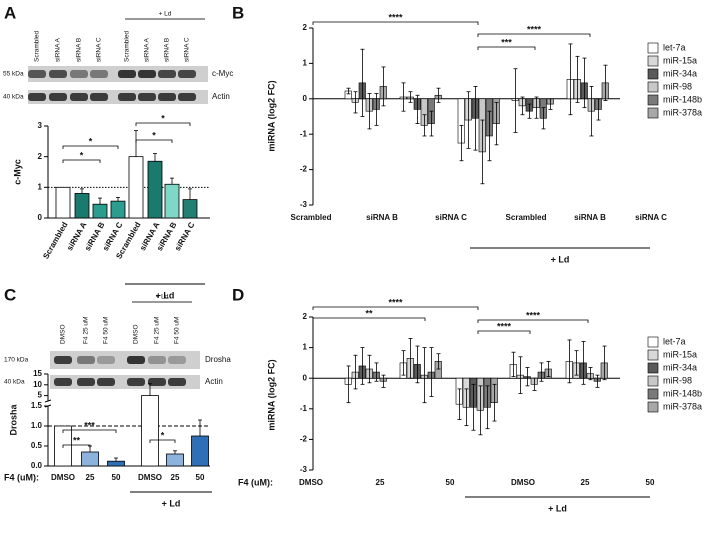  I want to click on y-tick-label: 0.0, so click(37, 465).